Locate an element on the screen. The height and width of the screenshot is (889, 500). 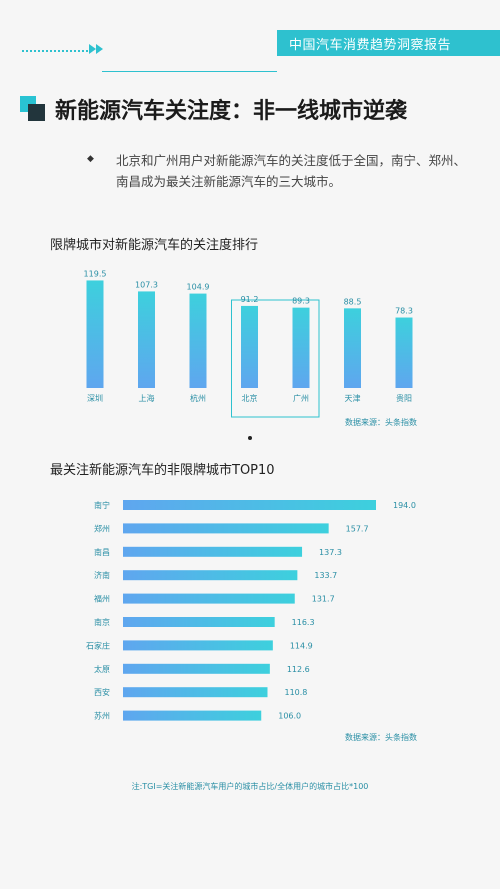
chart1-title: 限牌城市对新能源汽车的关注度排行 is located at coordinates (154, 245).